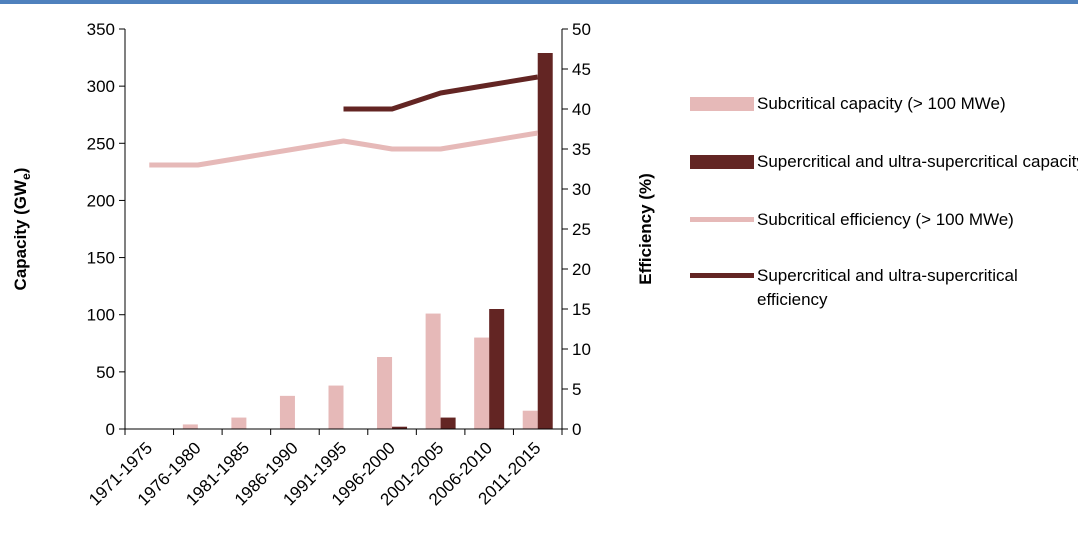 The height and width of the screenshot is (533, 1078). Describe the element at coordinates (576, 389) in the screenshot. I see `y2-tick-label-5: 5` at that location.